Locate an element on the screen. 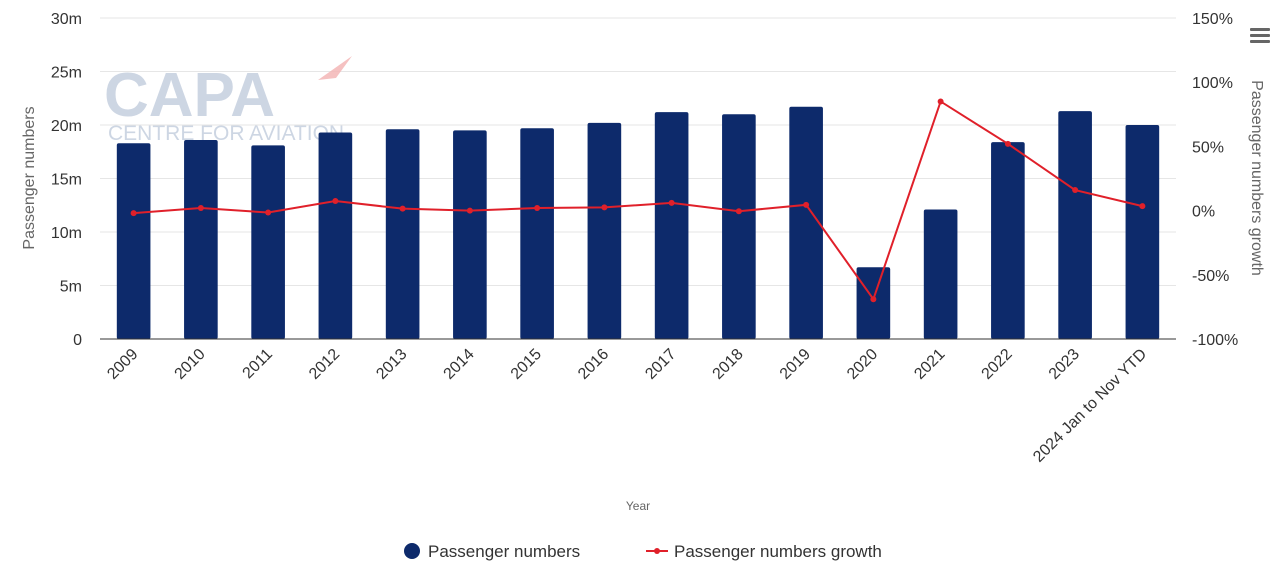 Image resolution: width=1281 pixels, height=571 pixels. watermark-tagline: CENTRE FOR AVIATION is located at coordinates (226, 133).